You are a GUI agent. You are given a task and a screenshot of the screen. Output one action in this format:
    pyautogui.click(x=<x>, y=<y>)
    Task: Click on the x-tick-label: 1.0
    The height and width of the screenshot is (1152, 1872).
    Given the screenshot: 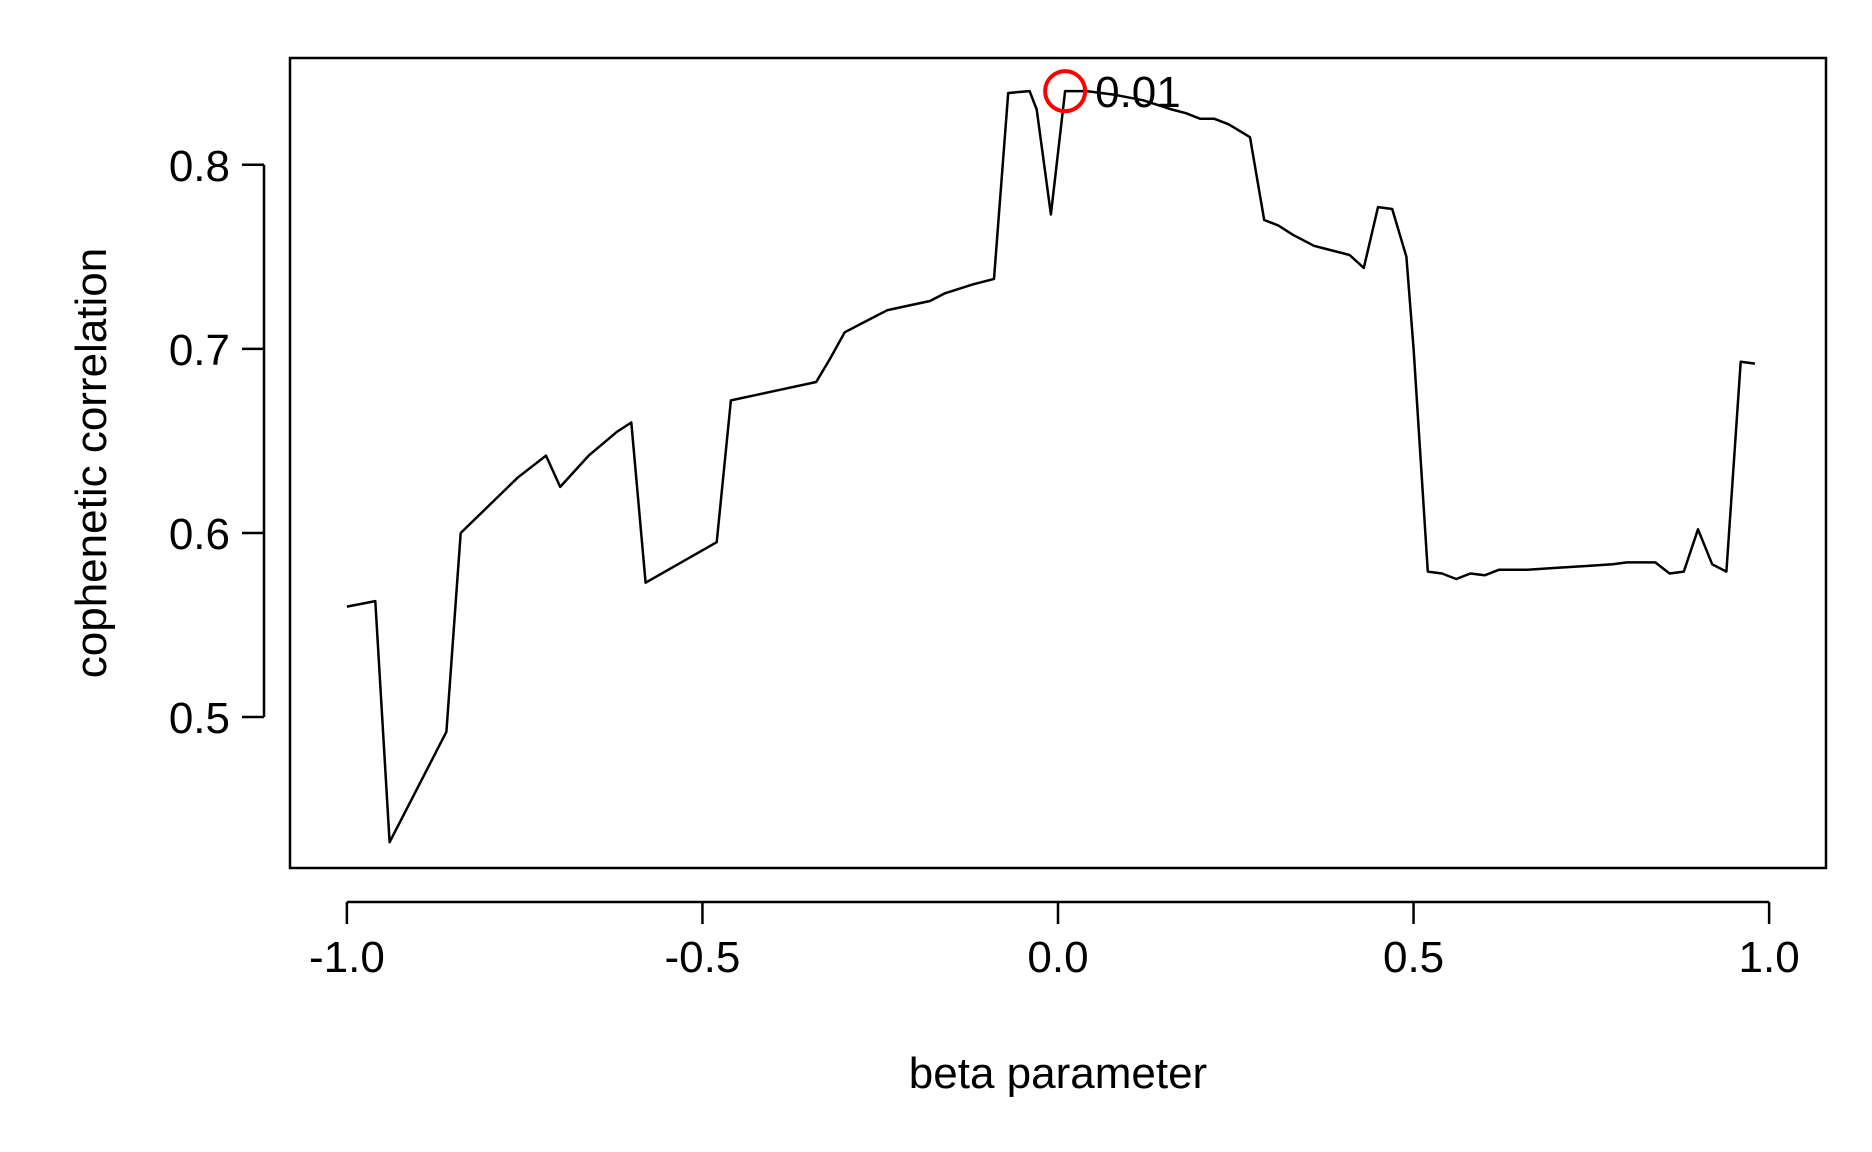 What is the action you would take?
    pyautogui.click(x=1769, y=957)
    